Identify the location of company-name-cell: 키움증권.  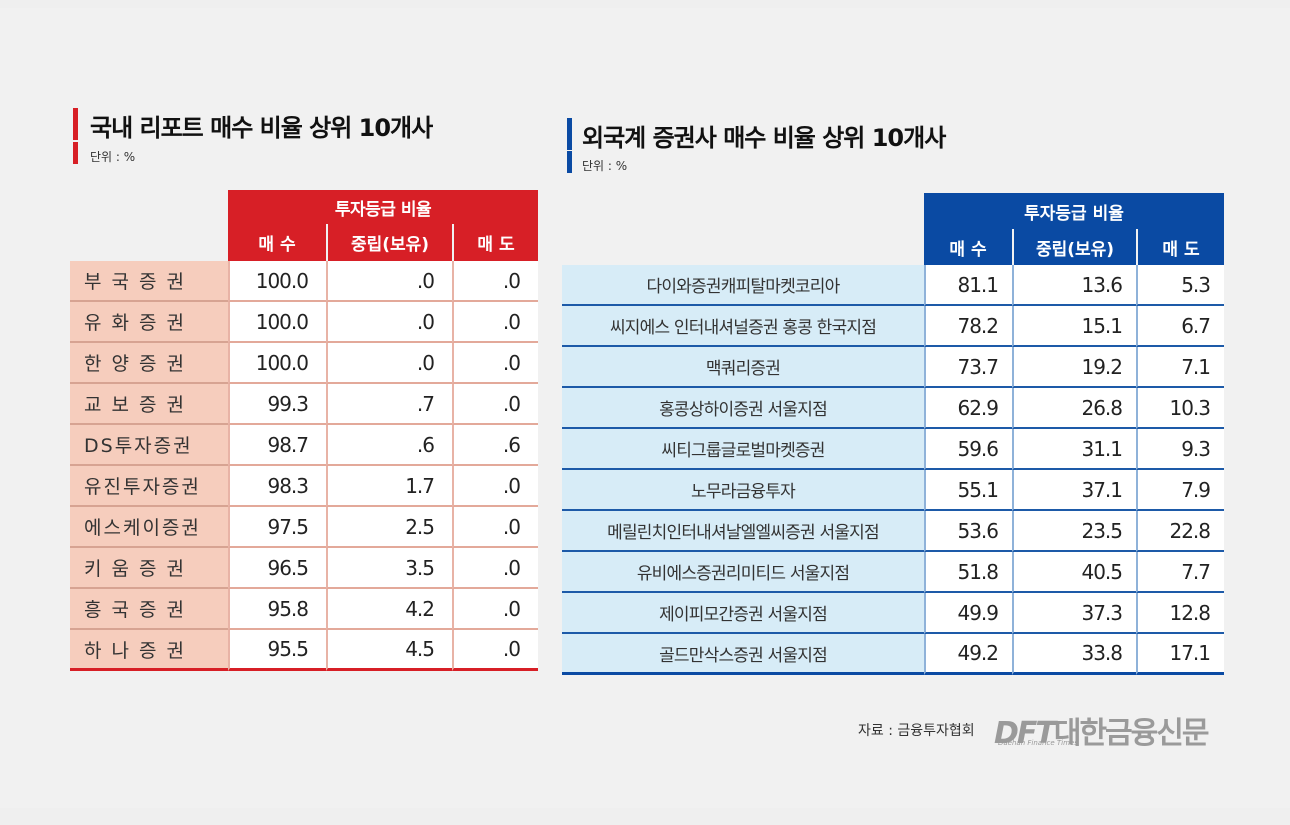
(149, 568).